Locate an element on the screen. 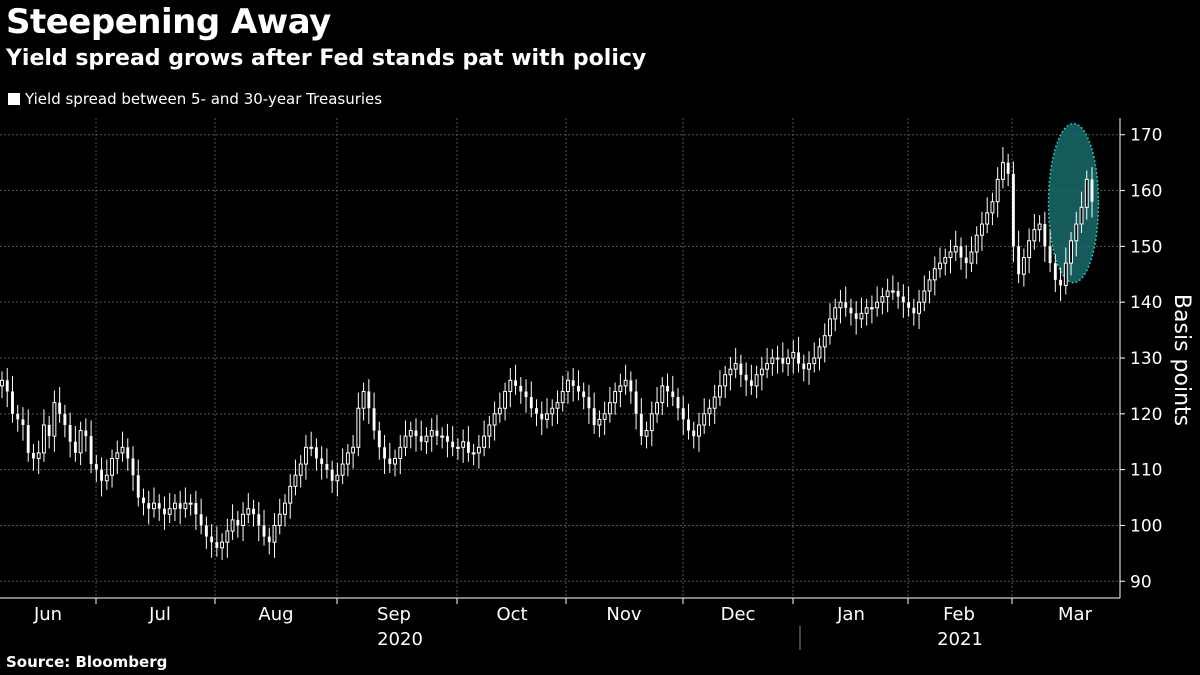 The image size is (1200, 675). highlight-ellipse is located at coordinates (1073, 203).